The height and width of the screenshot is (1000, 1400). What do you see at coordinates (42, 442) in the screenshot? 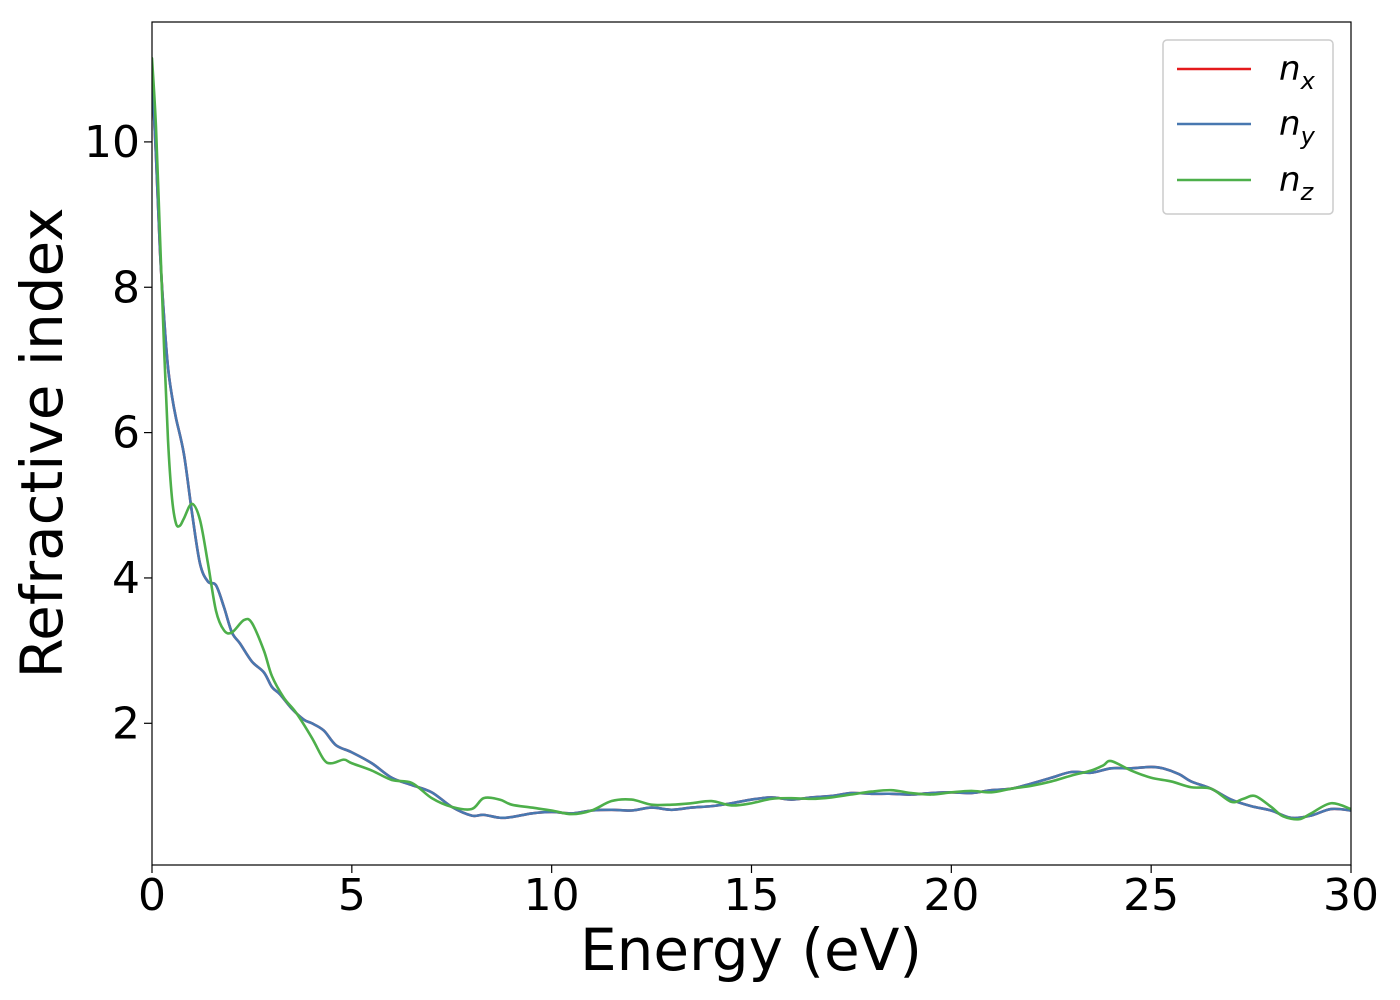
I see `y-axis-label: Refractive index` at bounding box center [42, 442].